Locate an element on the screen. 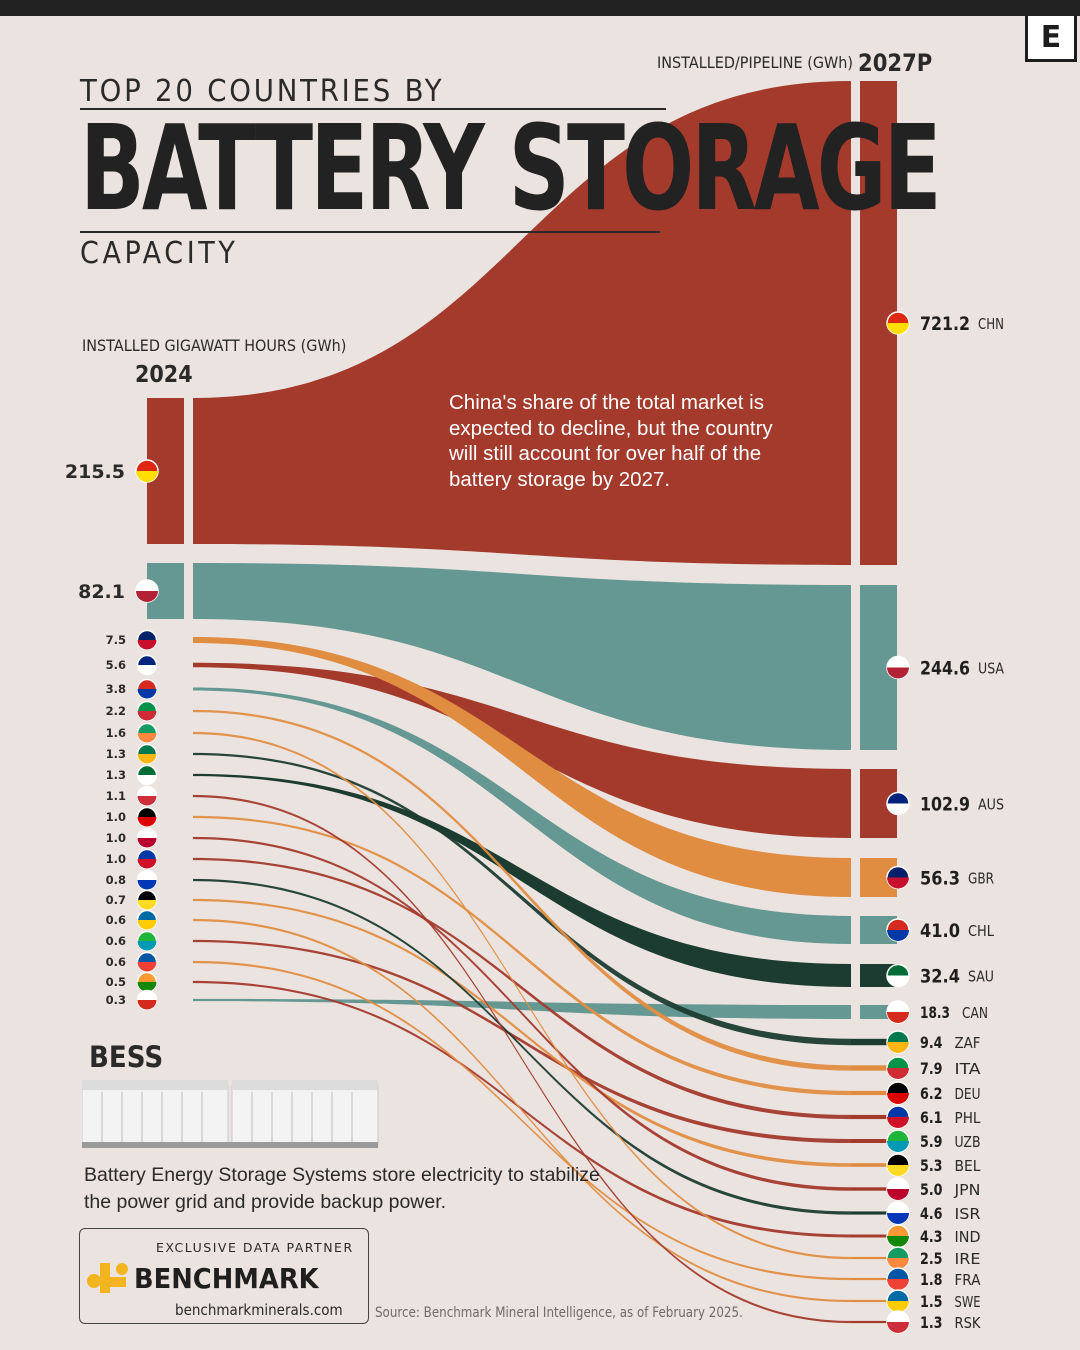 The image size is (1080, 1350). top-bar is located at coordinates (540, 8).